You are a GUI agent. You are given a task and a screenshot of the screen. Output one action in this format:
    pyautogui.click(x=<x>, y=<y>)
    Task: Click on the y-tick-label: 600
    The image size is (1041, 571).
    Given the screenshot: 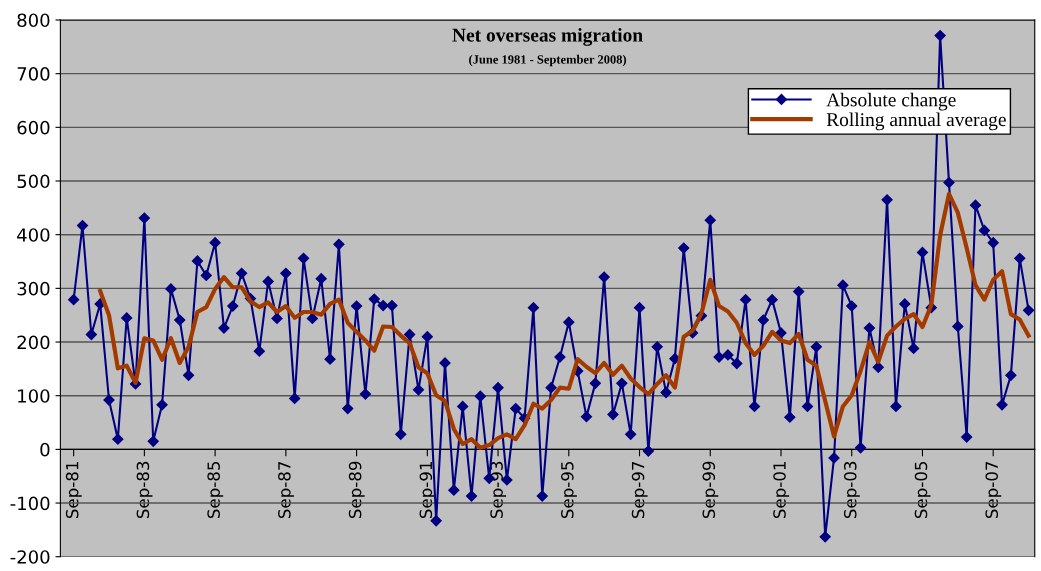 What is the action you would take?
    pyautogui.click(x=33, y=127)
    